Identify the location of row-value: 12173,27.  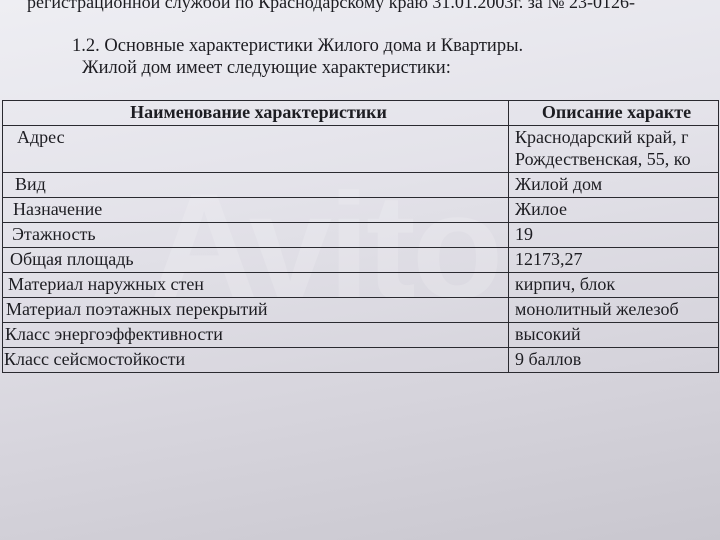
(613, 260).